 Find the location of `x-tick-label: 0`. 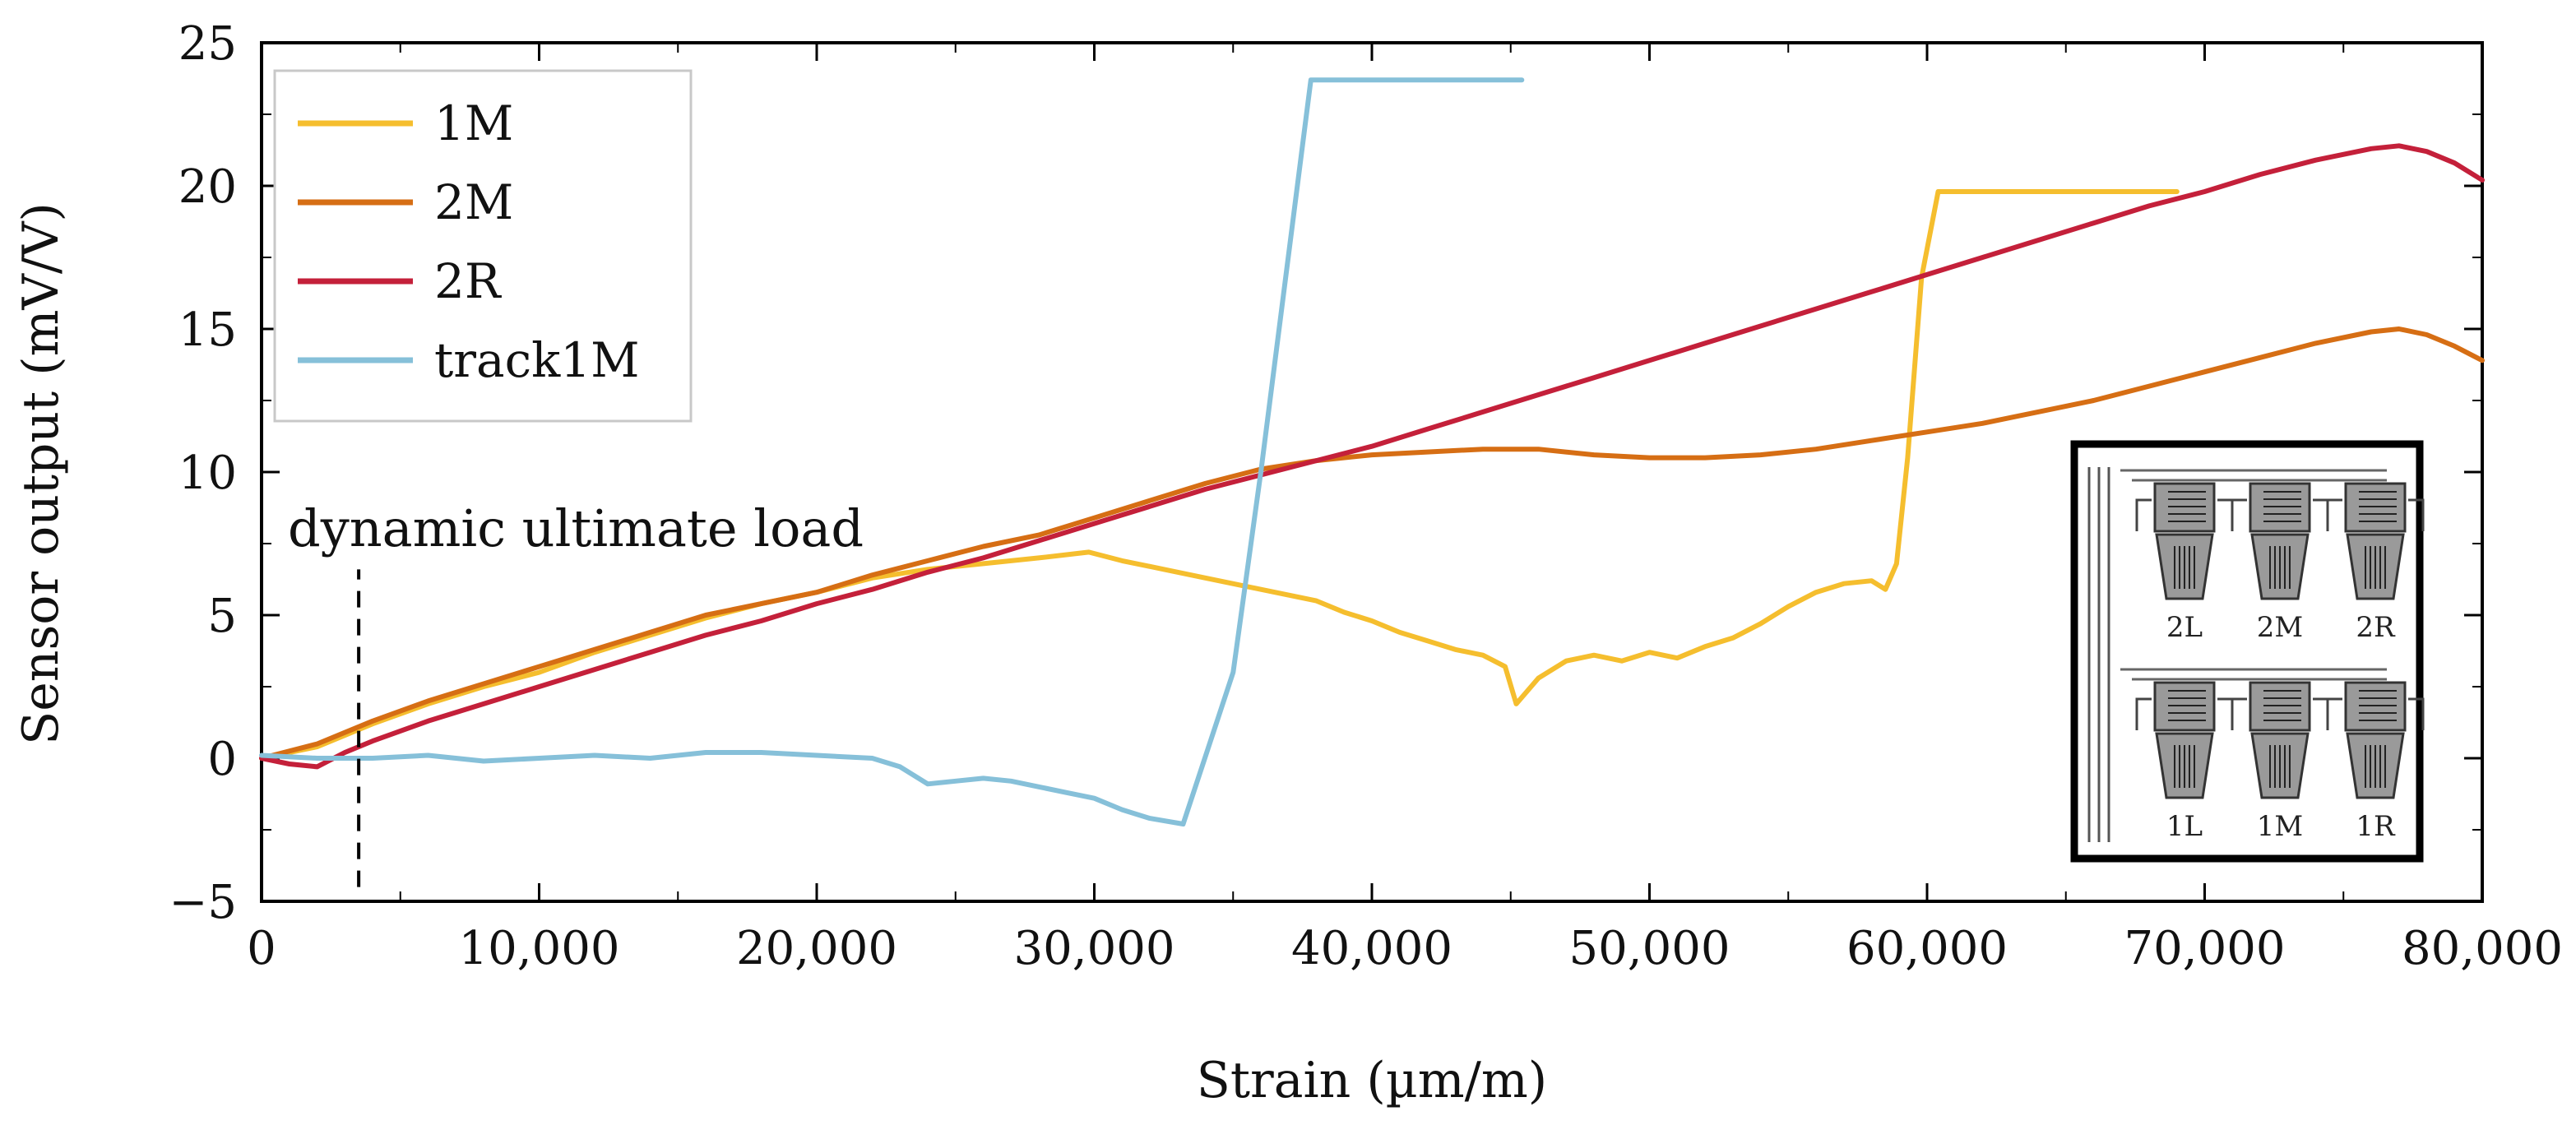

x-tick-label: 0 is located at coordinates (261, 948).